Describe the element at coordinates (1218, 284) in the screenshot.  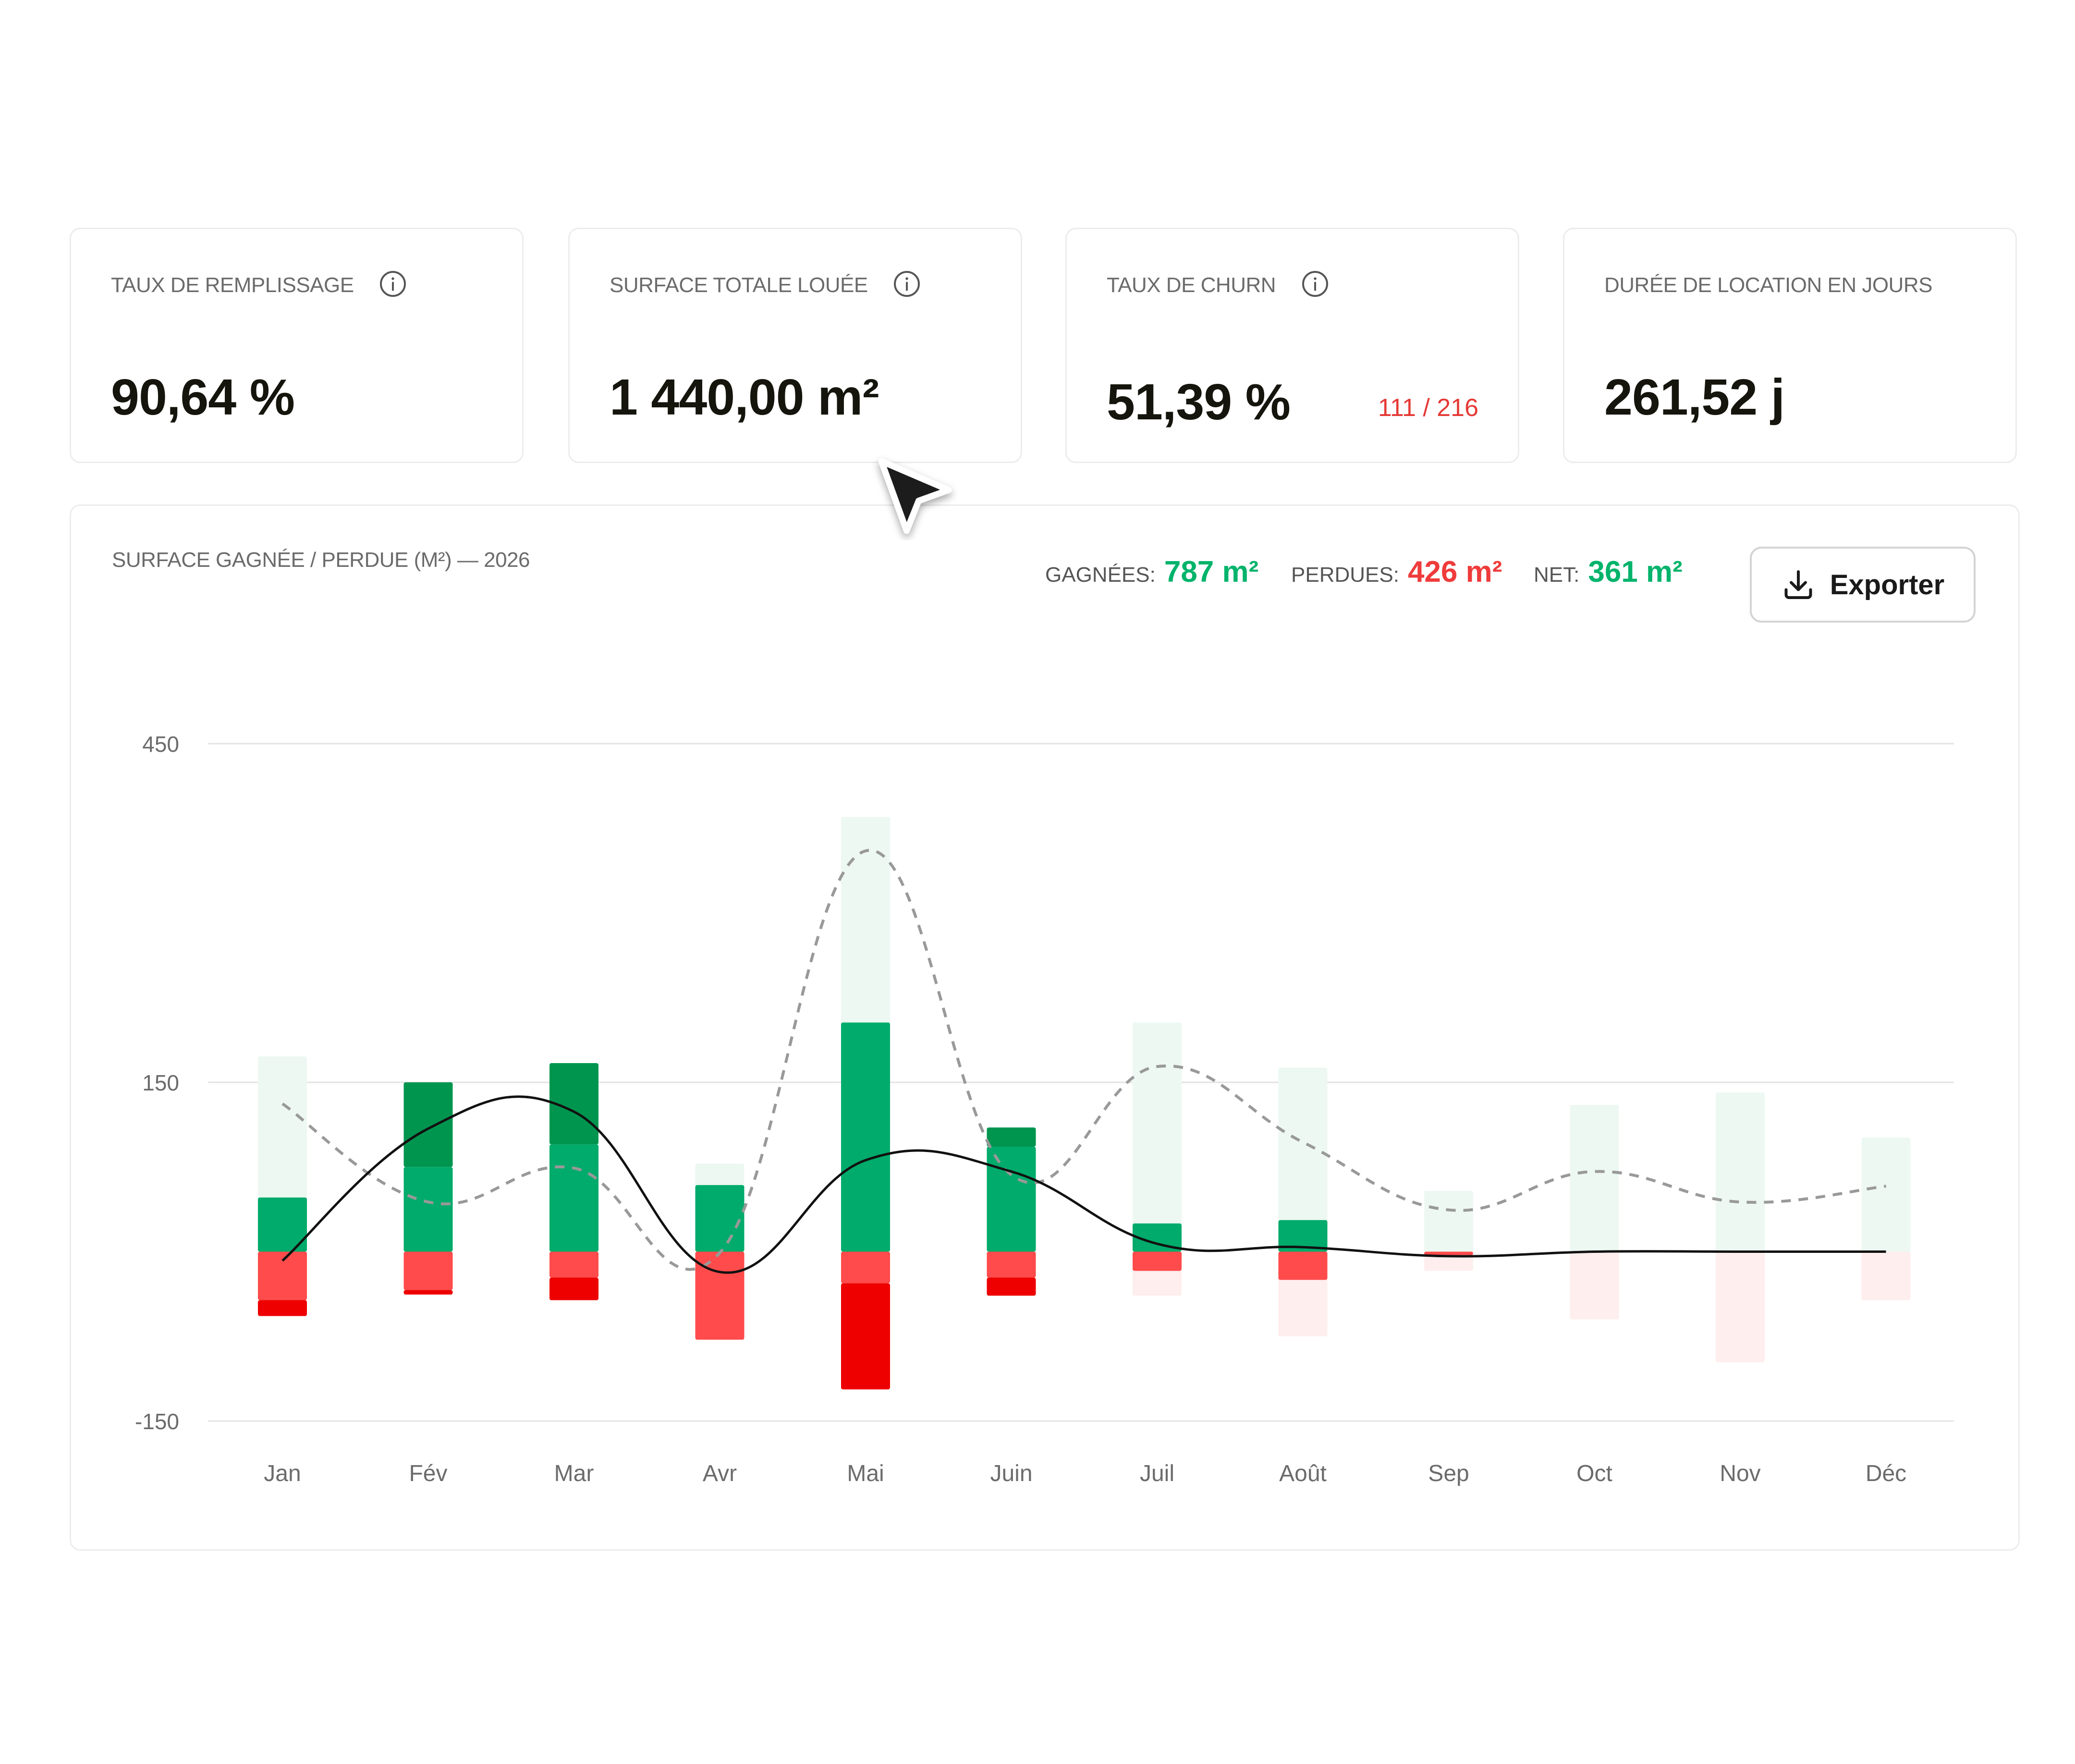
I see `kpi-label: TAUX DE CHURN` at that location.